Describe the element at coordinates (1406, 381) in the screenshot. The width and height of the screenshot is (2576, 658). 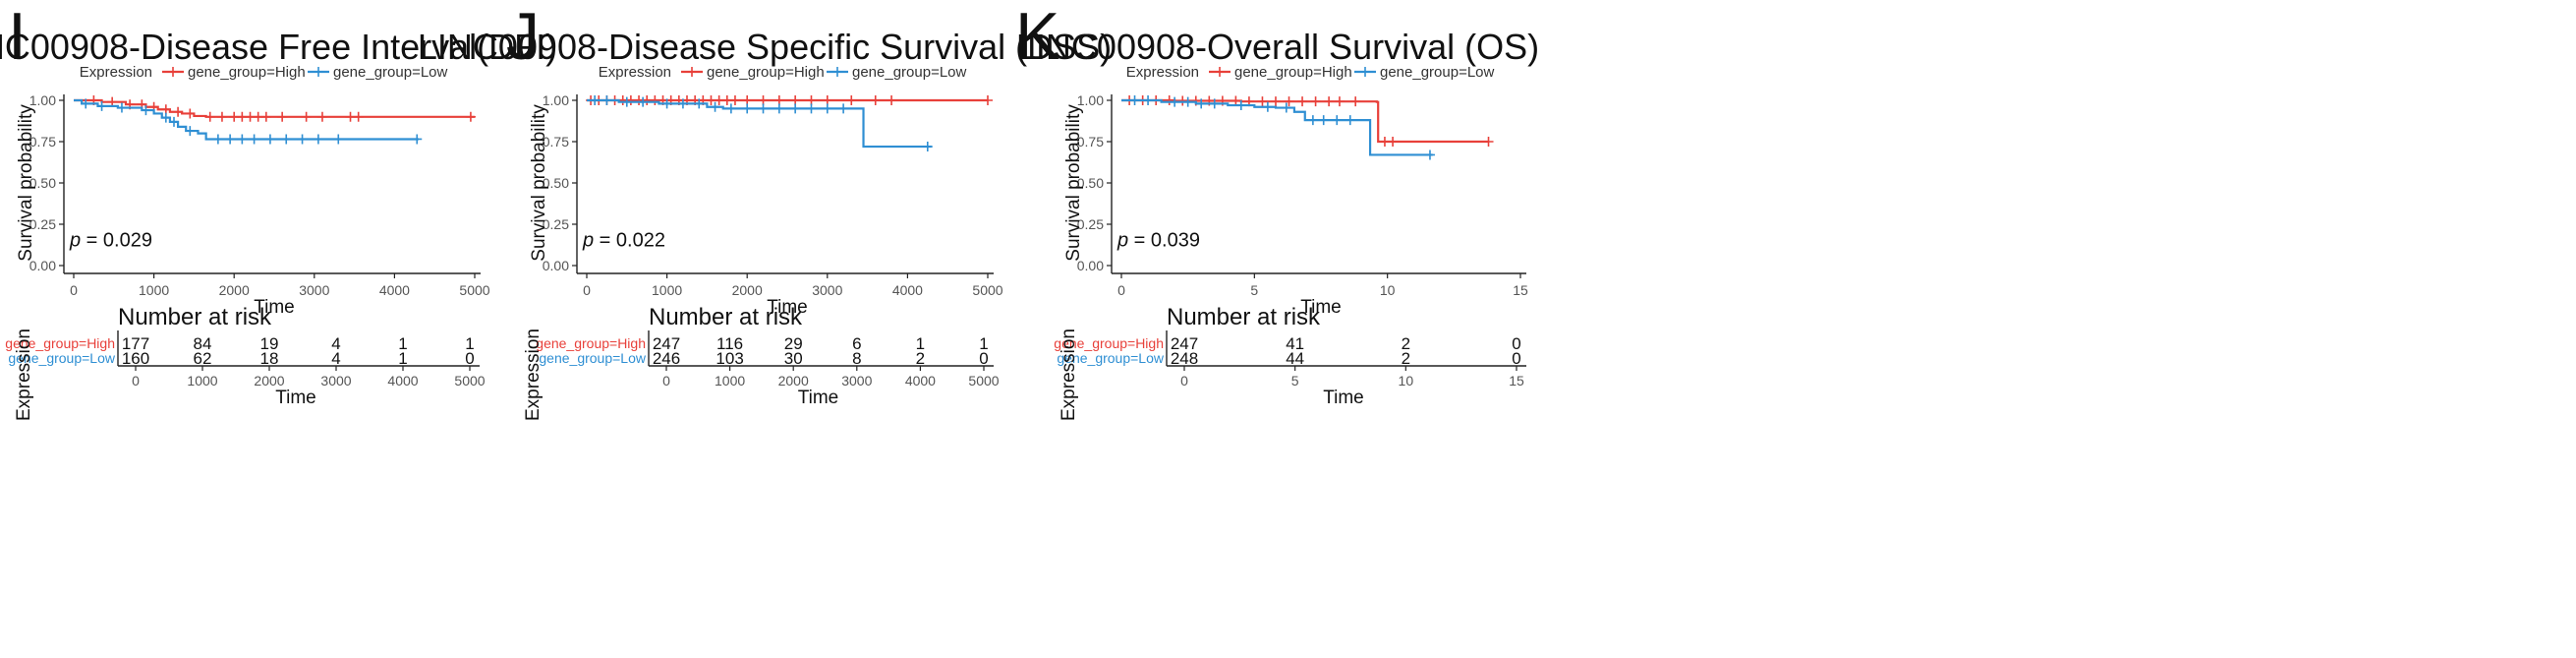
I see `risk-x-tick-label: 10` at that location.